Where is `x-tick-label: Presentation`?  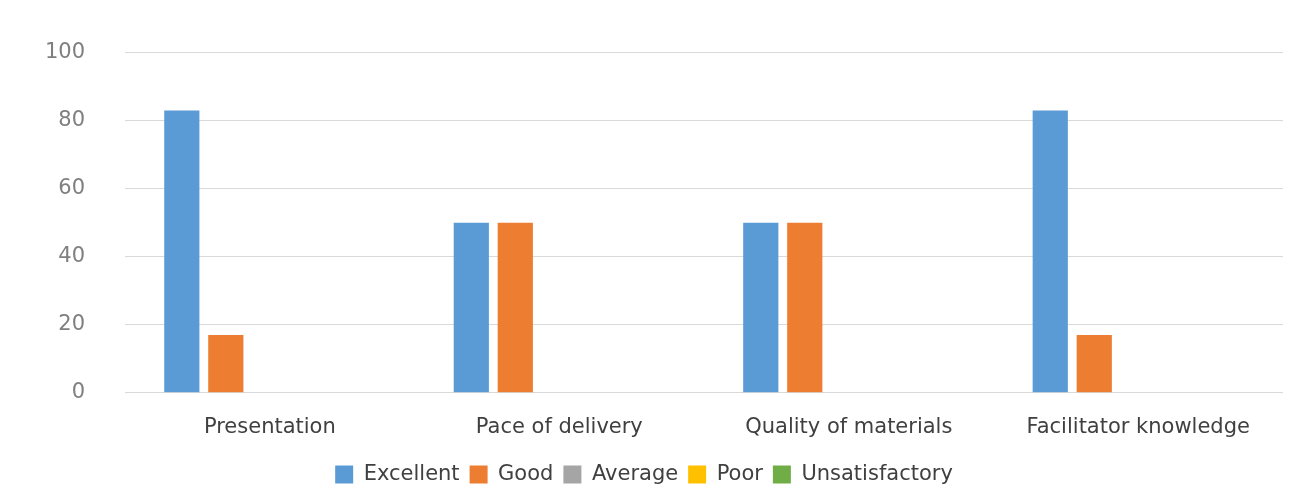
x-tick-label: Presentation is located at coordinates (269, 425).